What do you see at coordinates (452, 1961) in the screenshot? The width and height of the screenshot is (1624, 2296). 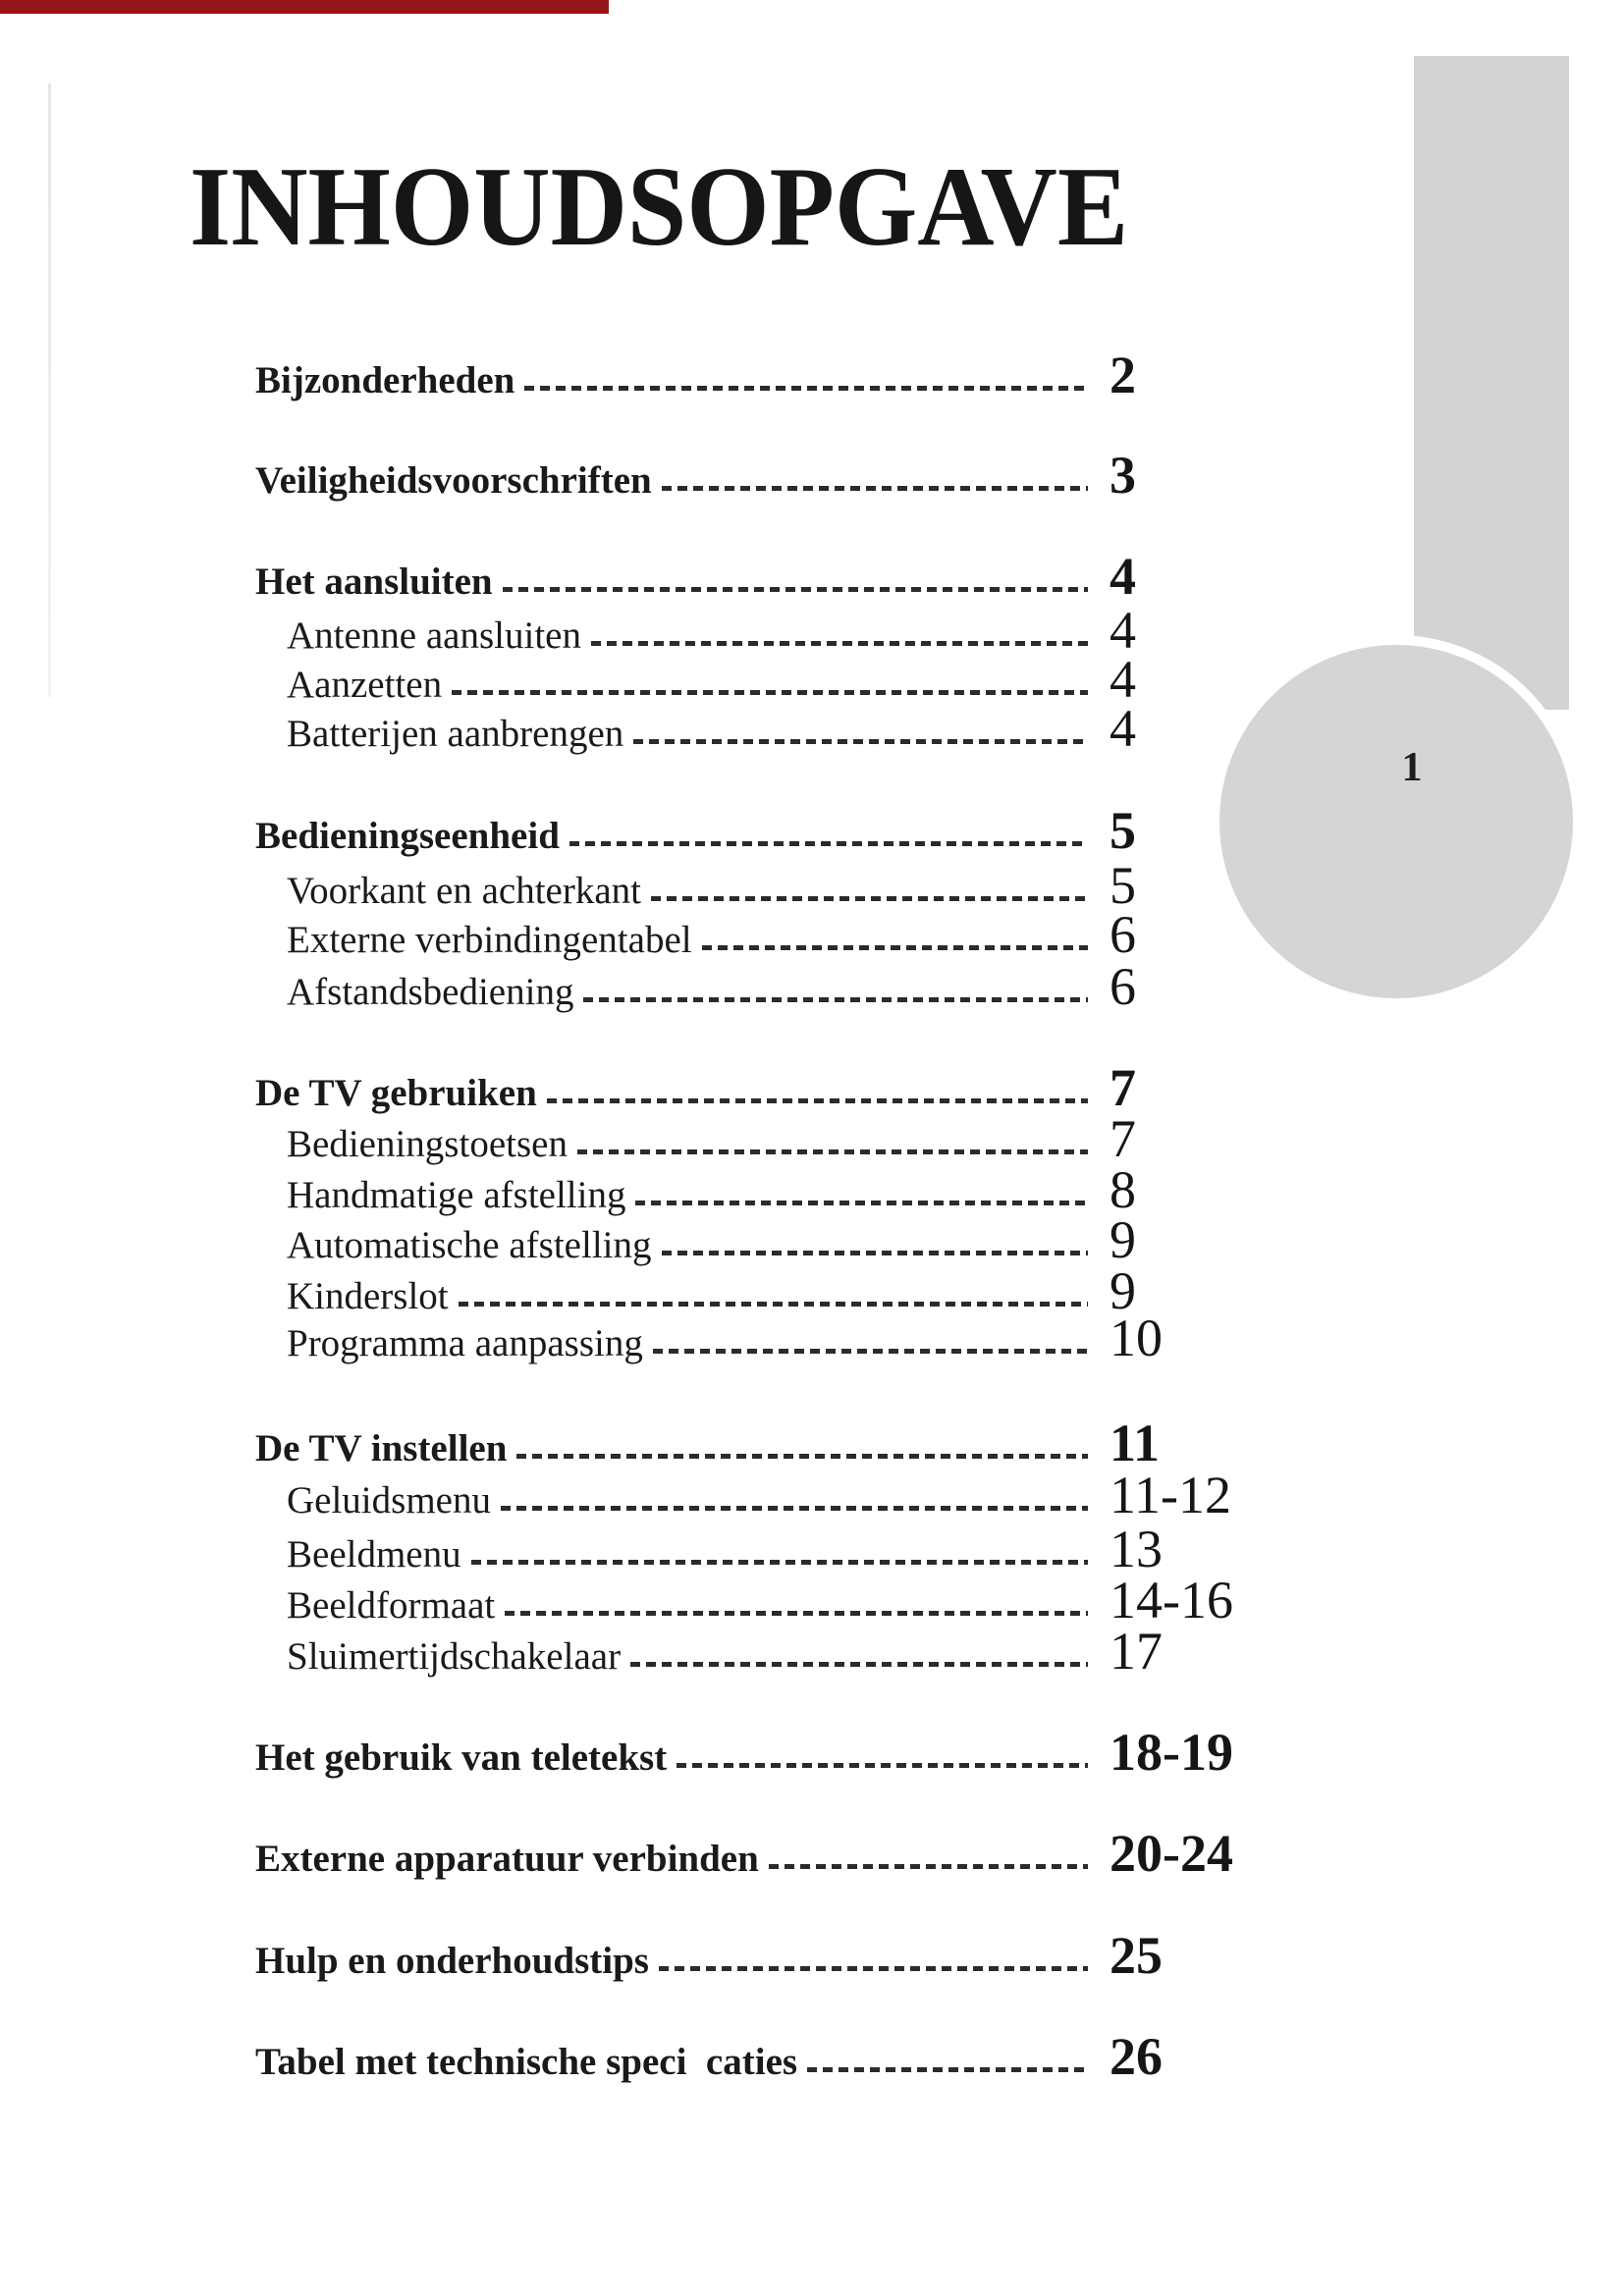 I see `toc-label: Hulp en onderhoudstips` at bounding box center [452, 1961].